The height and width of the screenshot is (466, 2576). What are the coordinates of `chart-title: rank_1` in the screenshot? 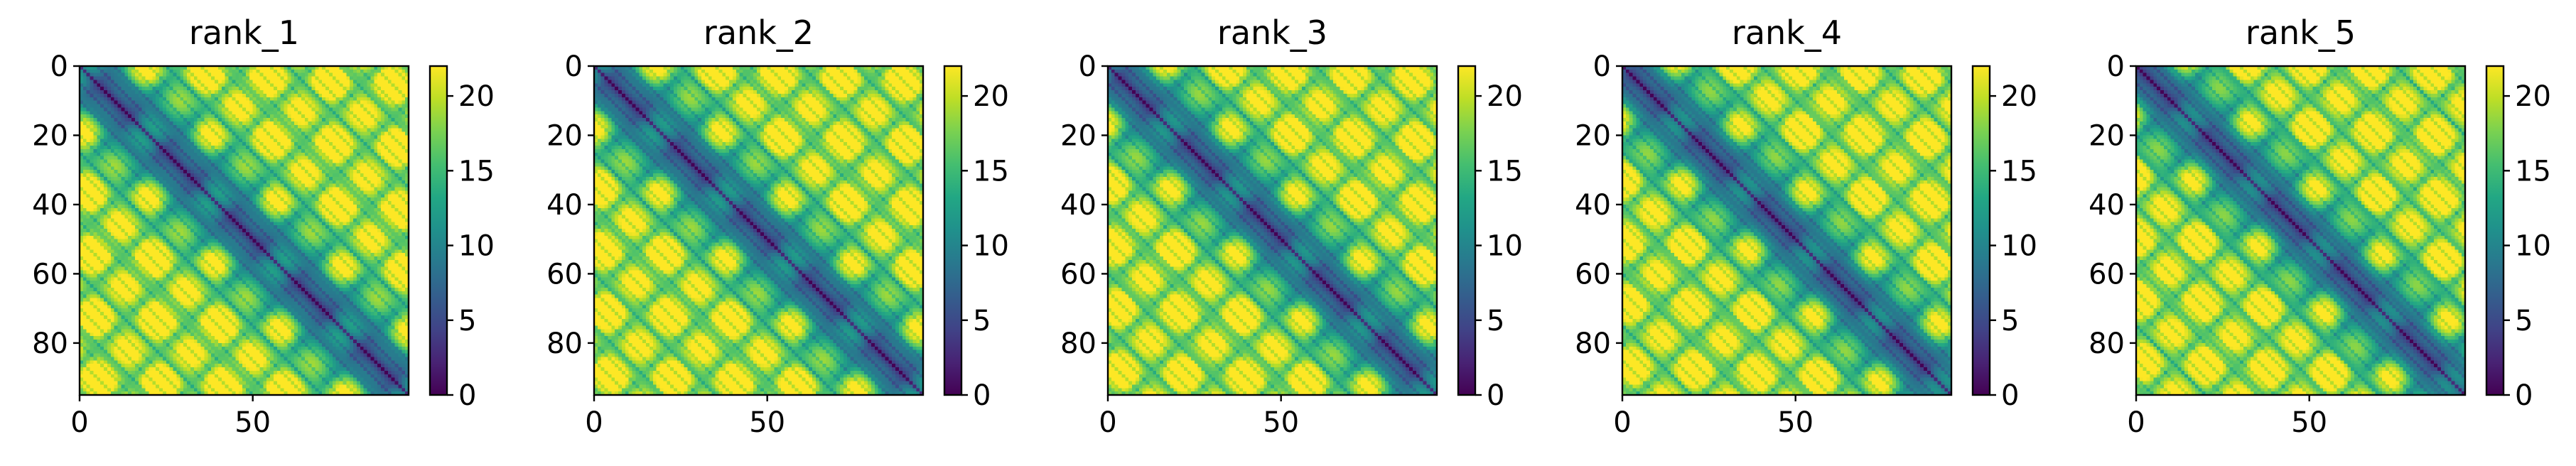 It's located at (244, 32).